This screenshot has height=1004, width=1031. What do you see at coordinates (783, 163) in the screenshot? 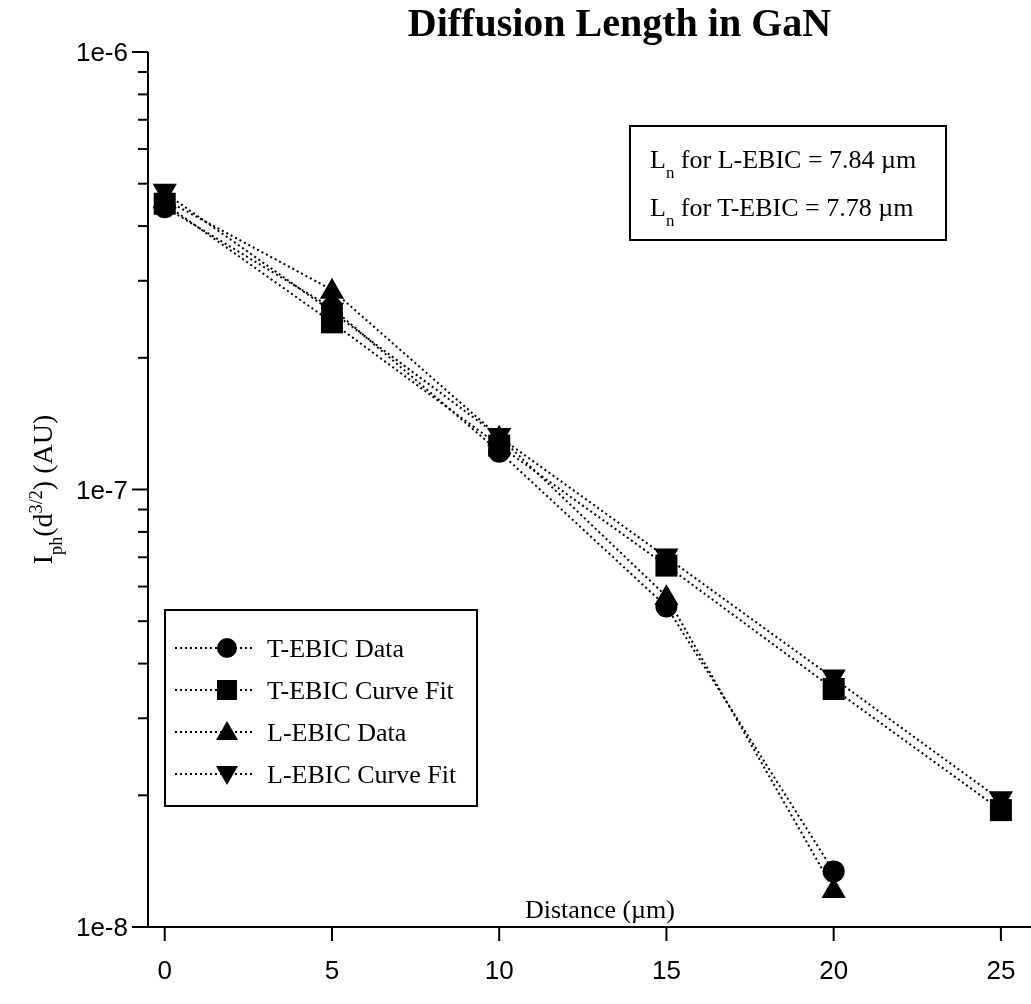
I see `annotation: L$_{n}$ for L-EBIC = 7.84 µm` at bounding box center [783, 163].